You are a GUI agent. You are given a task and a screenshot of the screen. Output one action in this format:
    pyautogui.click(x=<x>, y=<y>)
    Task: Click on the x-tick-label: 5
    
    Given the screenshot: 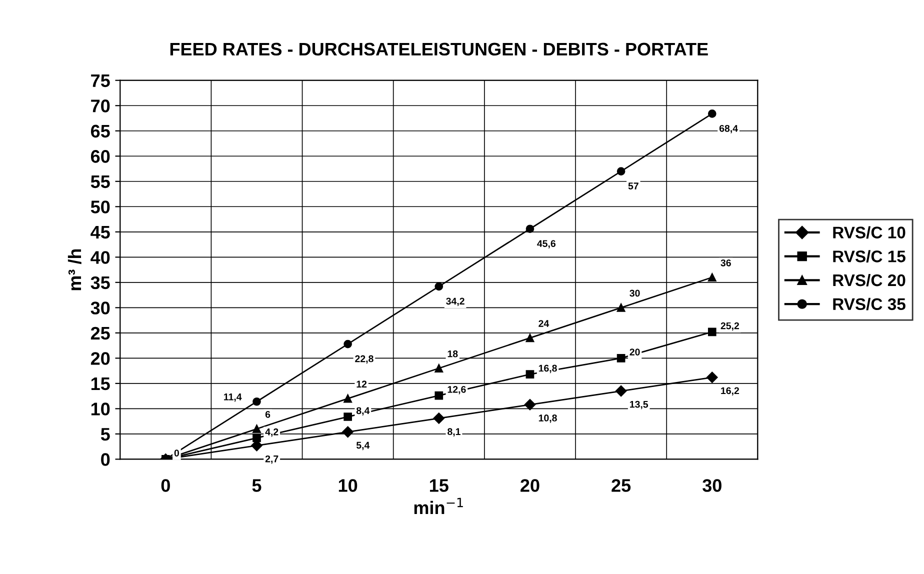 What is the action you would take?
    pyautogui.click(x=257, y=485)
    